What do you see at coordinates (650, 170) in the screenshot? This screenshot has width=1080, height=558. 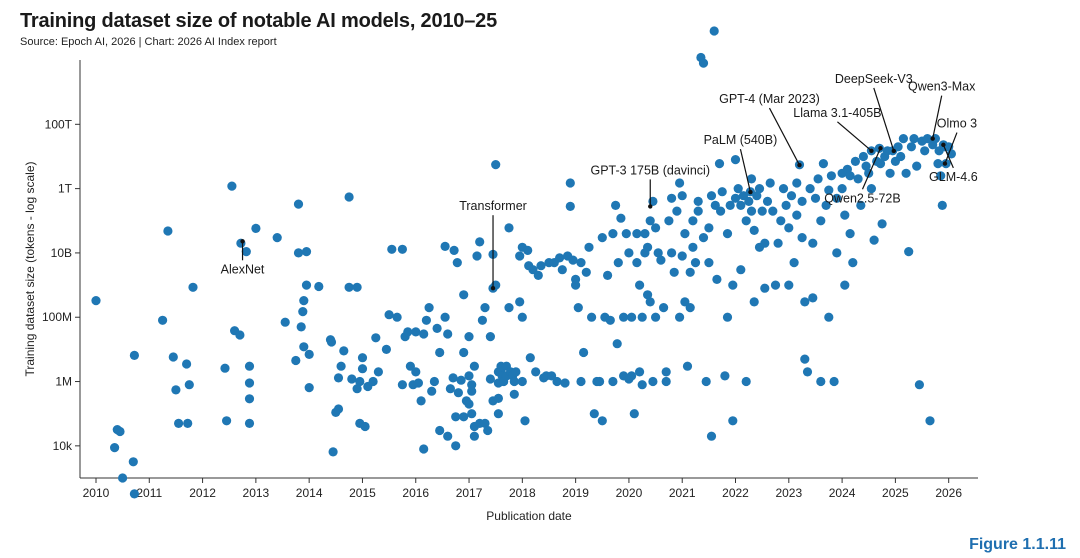 I see `annotation-label: GPT-3 175B (davinci)` at bounding box center [650, 170].